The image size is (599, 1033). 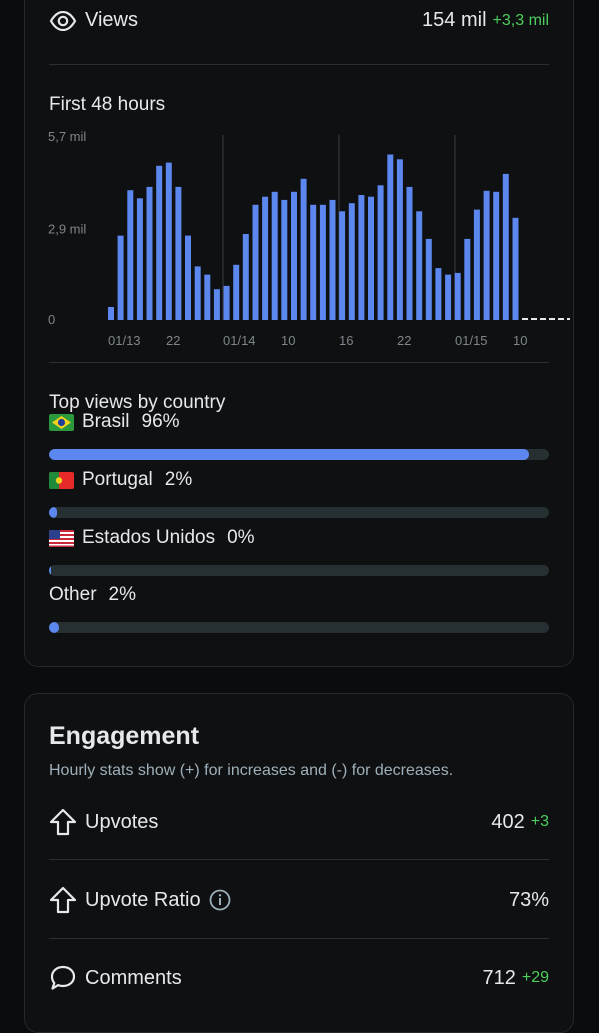 What do you see at coordinates (67, 136) in the screenshot?
I see `y-tick-label: 5,7 mil` at bounding box center [67, 136].